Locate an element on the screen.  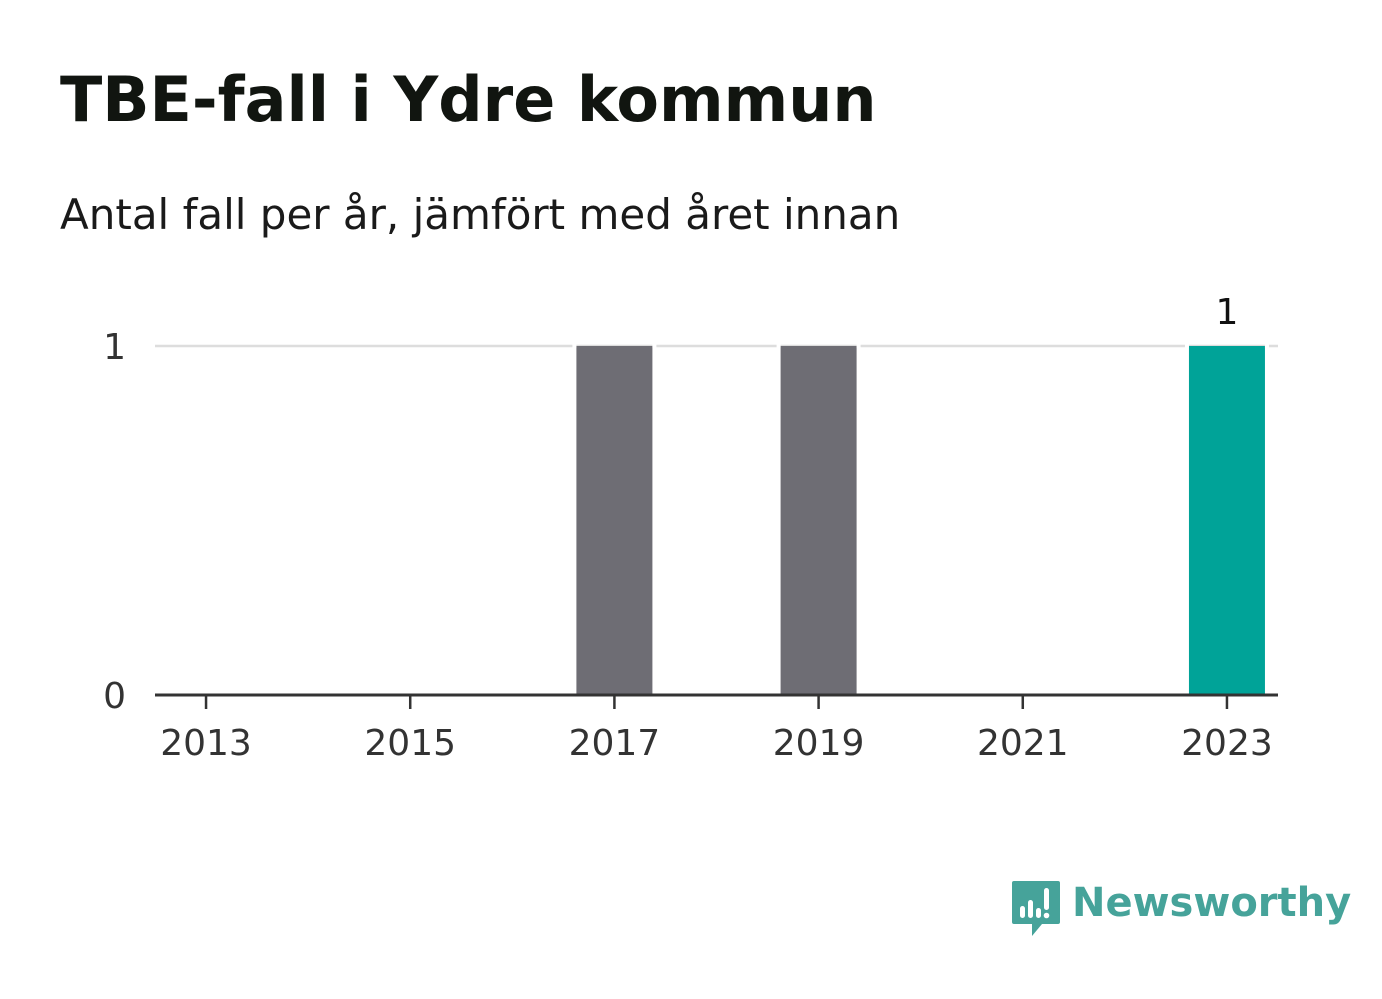
y-tick-label: 1 is located at coordinates (114, 347).